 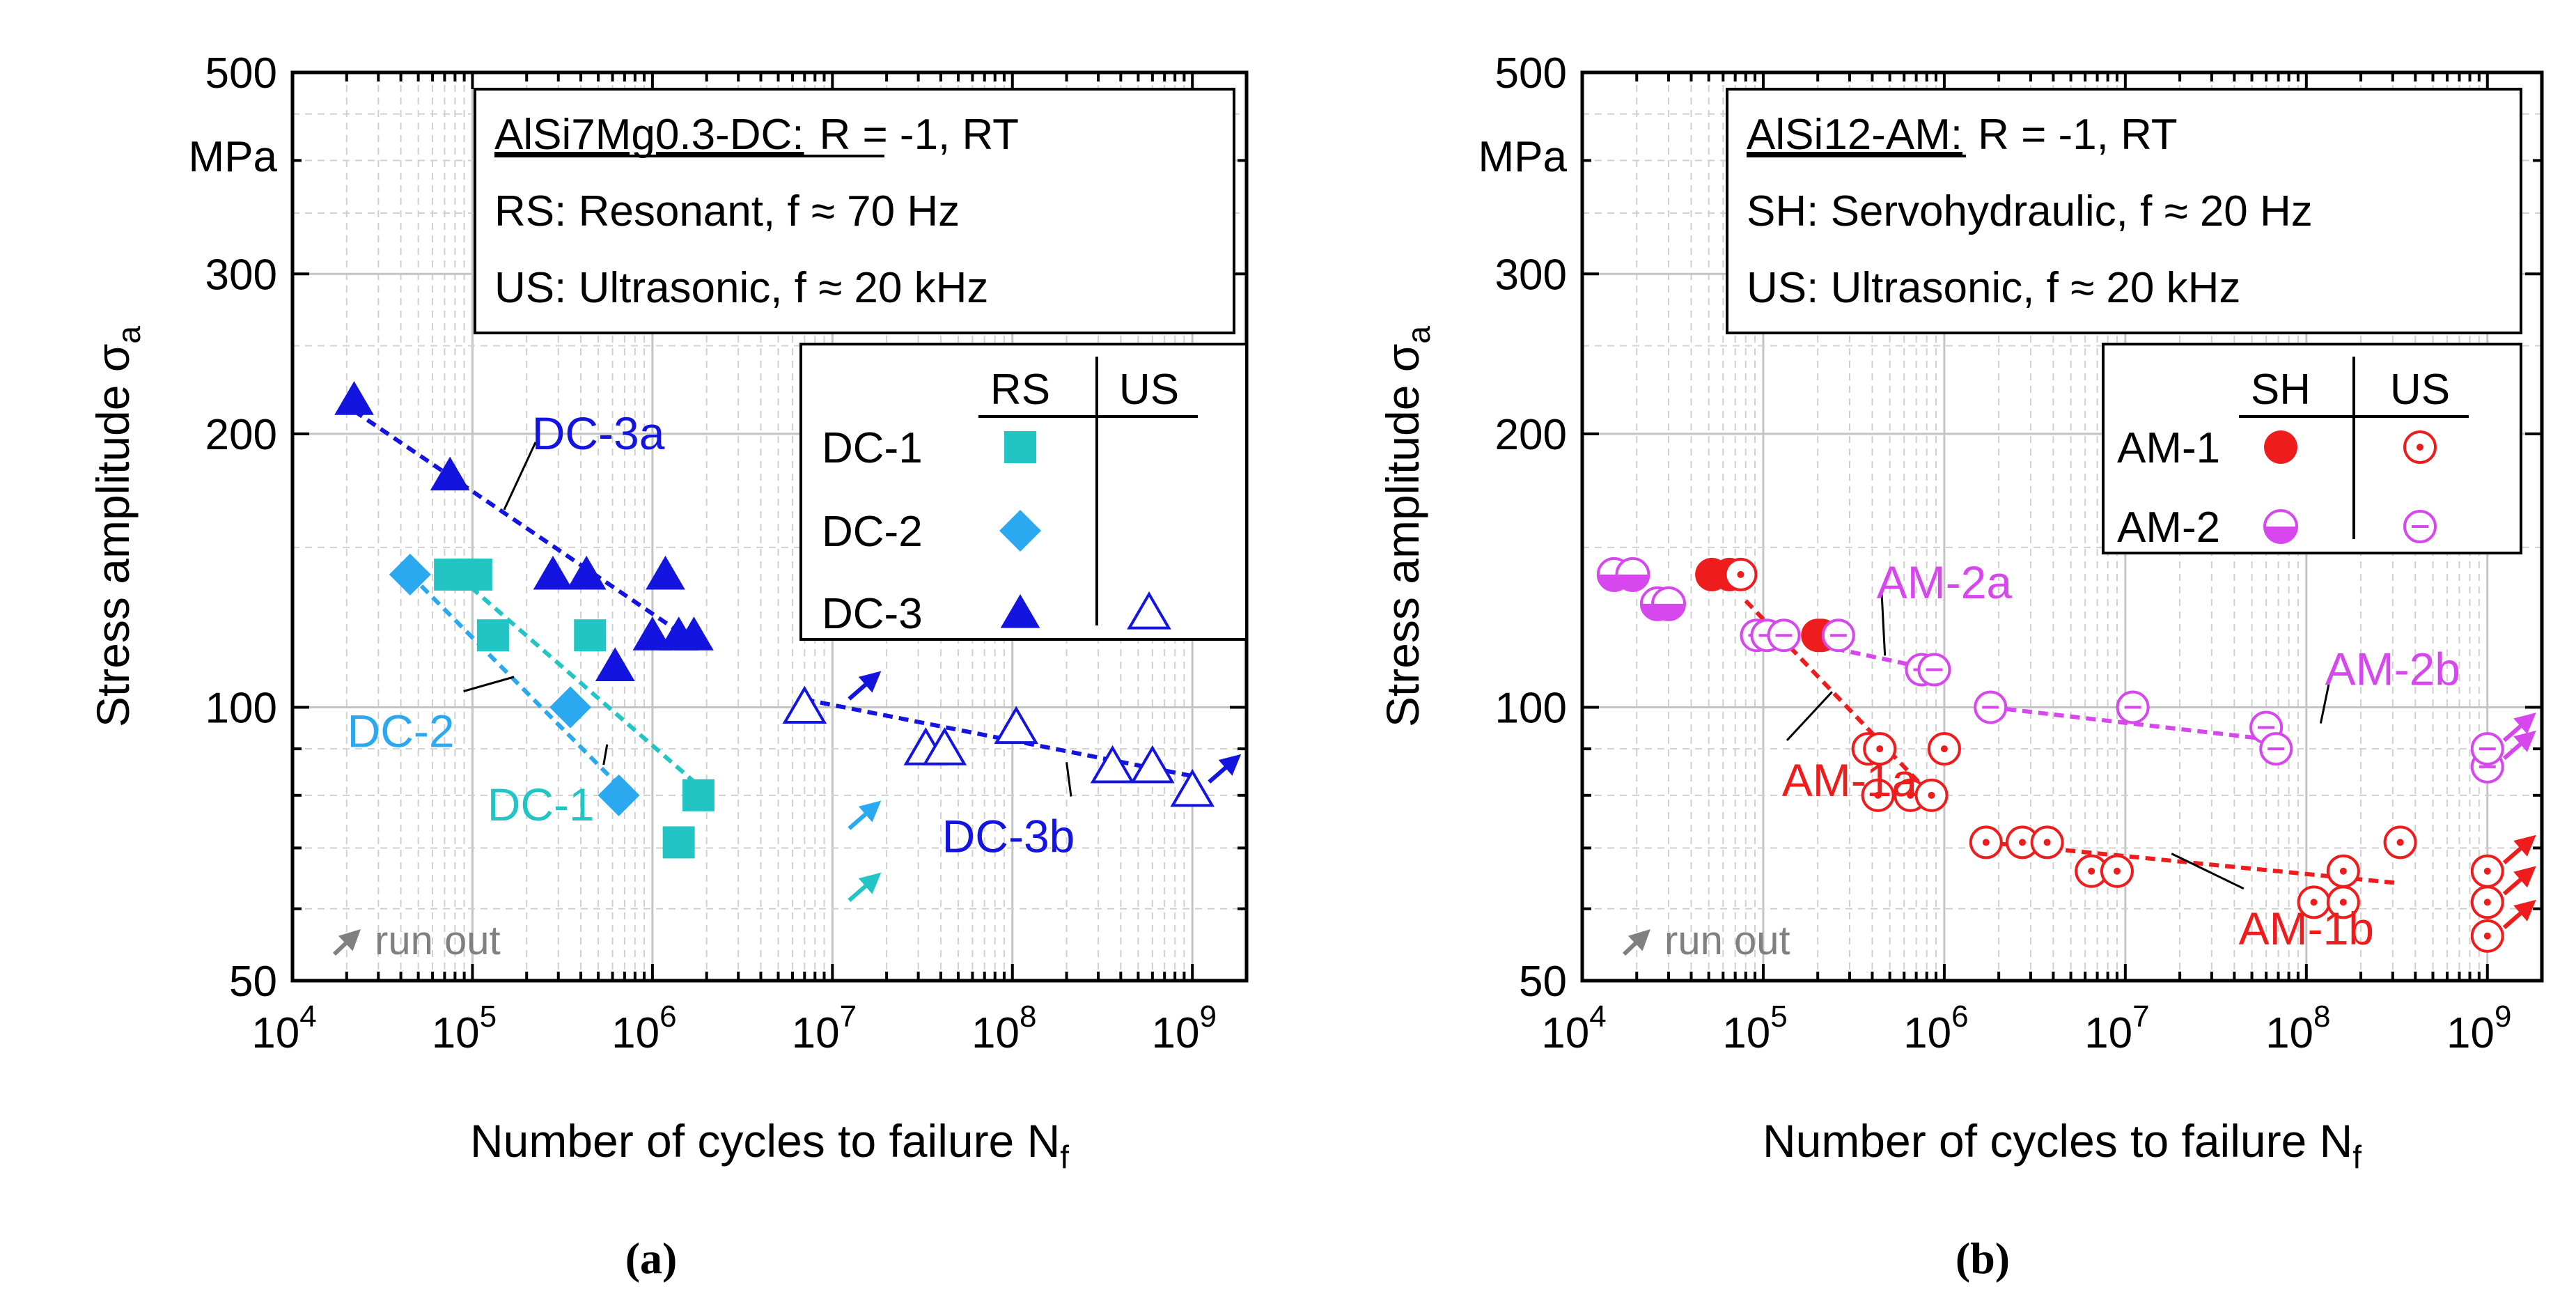 What do you see at coordinates (855, 211) in the screenshot?
I see `info-box` at bounding box center [855, 211].